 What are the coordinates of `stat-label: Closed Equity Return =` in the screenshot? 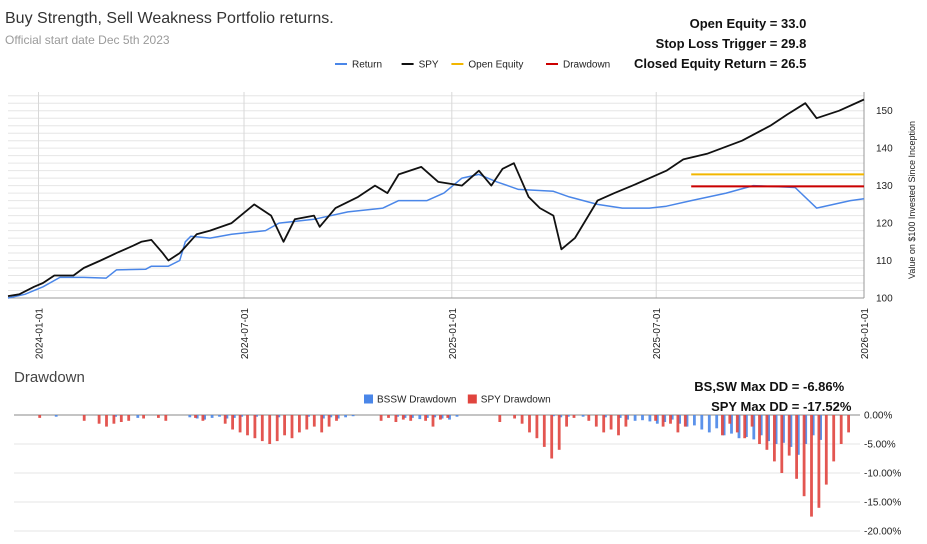 It's located at (705, 63).